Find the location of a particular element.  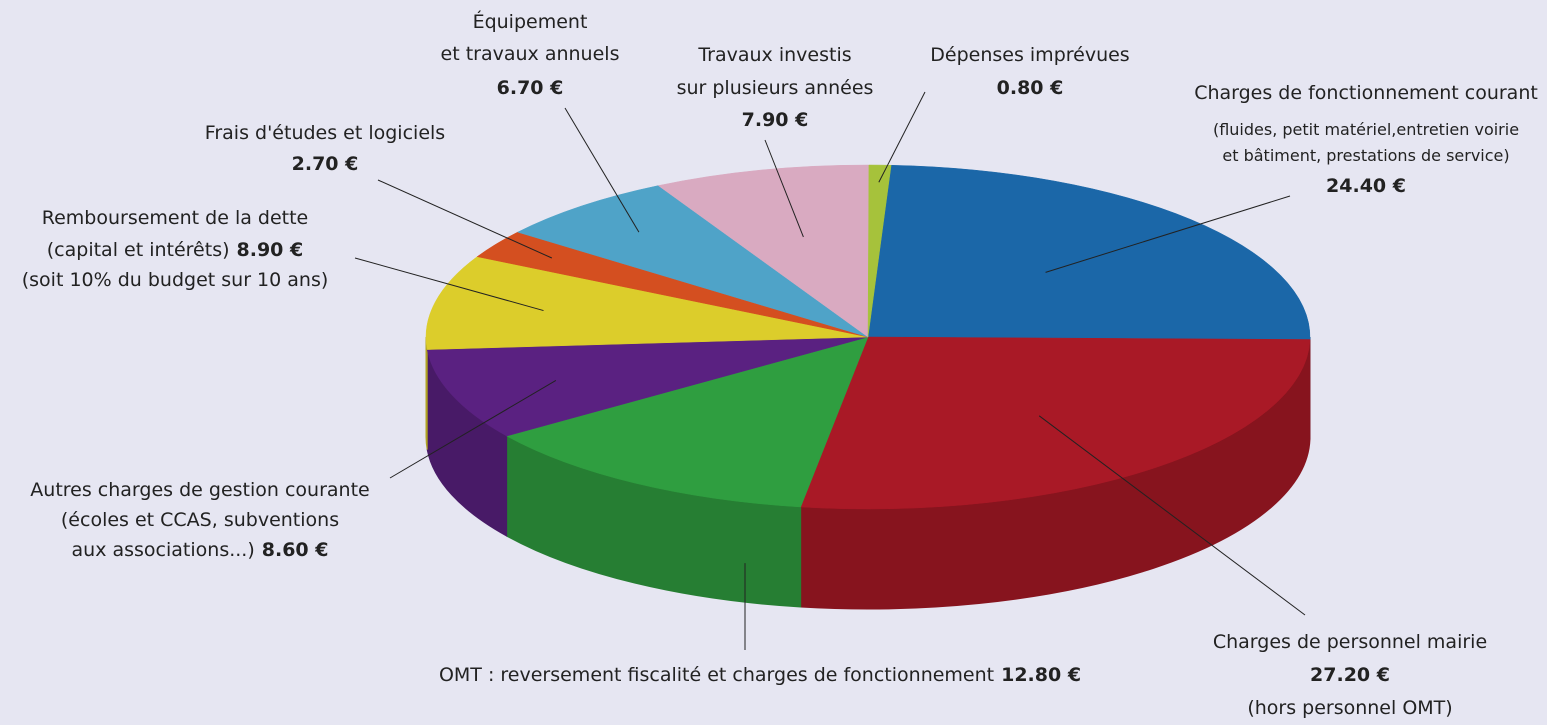

value-label: 8.60 € is located at coordinates (295, 550).